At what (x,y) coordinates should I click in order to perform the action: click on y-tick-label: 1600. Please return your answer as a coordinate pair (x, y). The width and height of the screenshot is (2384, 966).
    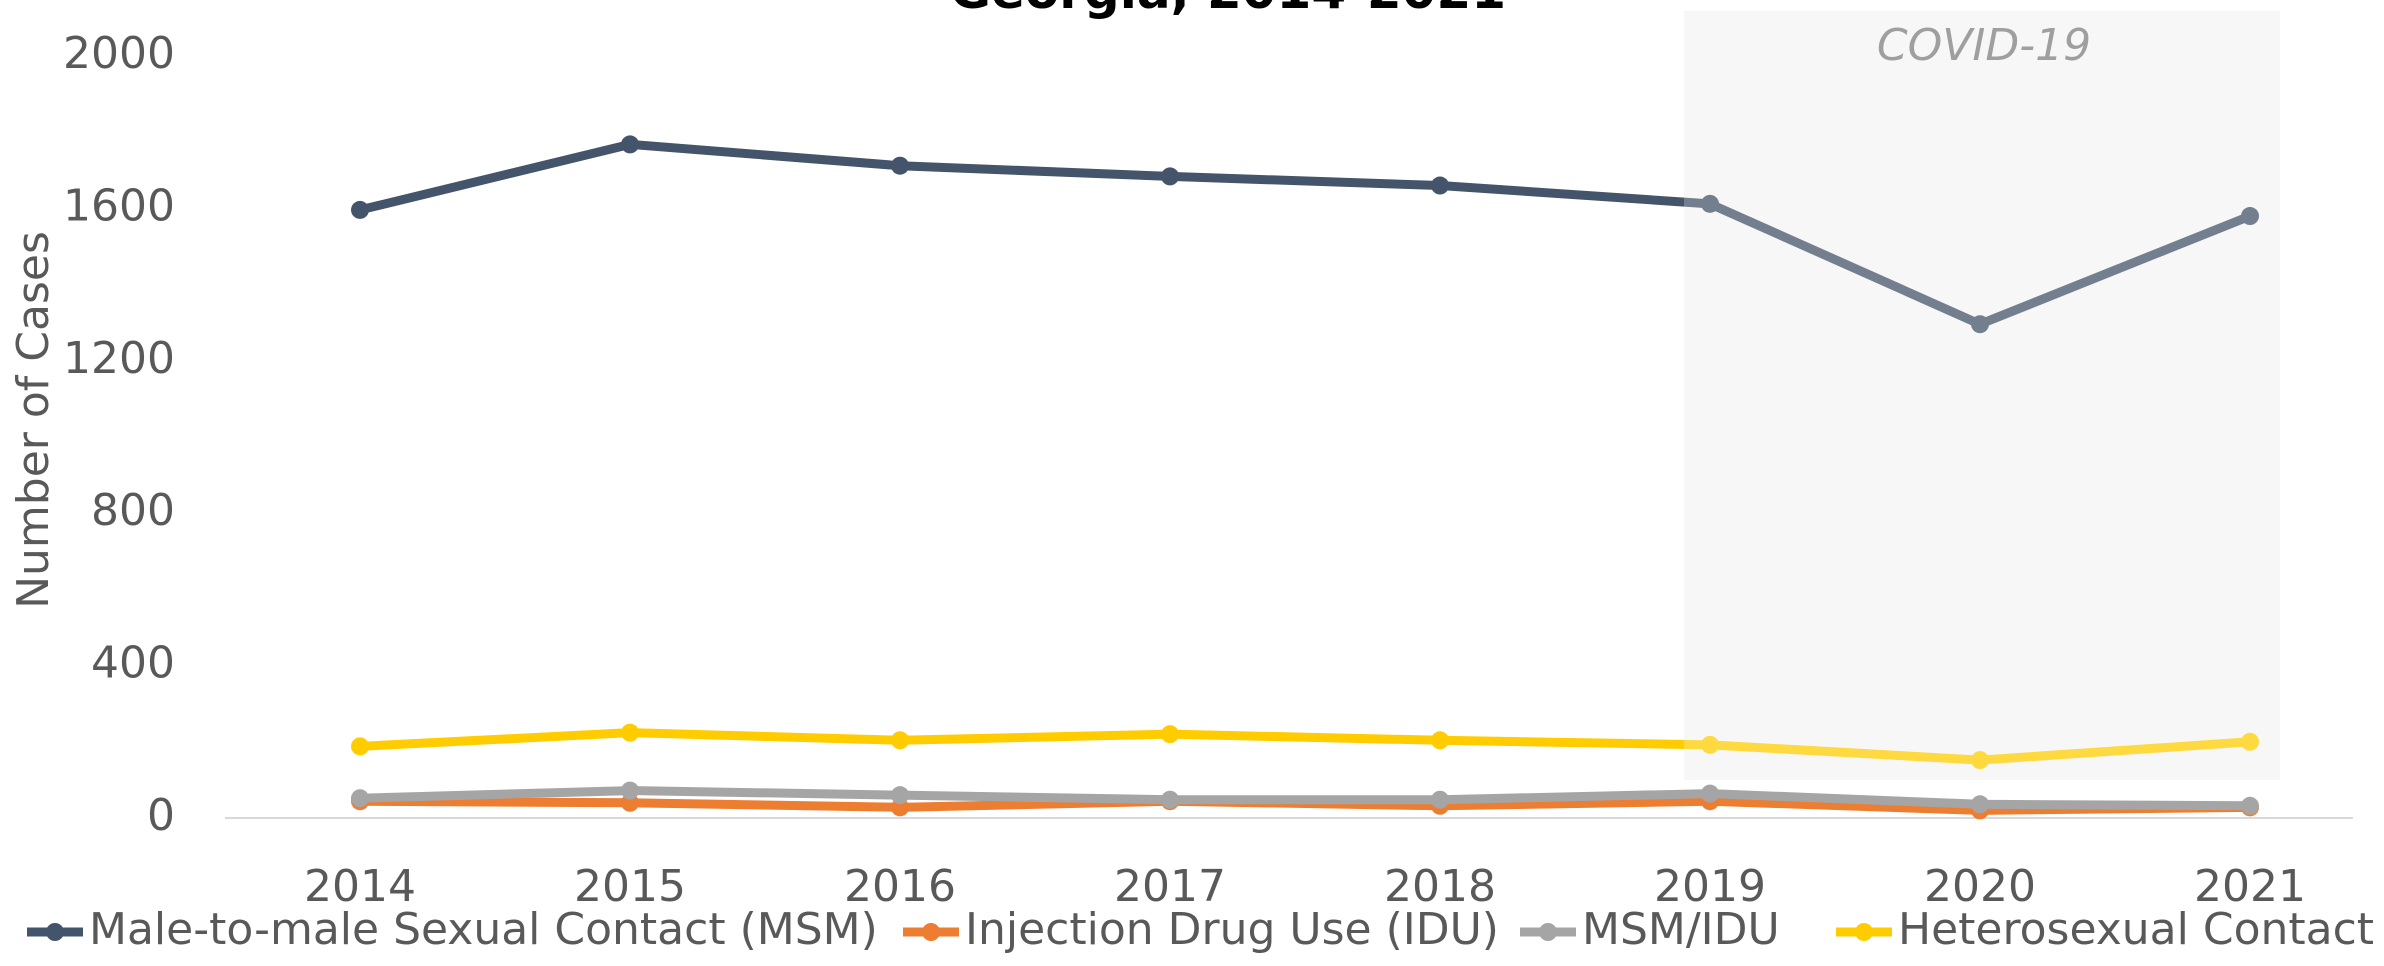
    Looking at the image, I should click on (119, 205).